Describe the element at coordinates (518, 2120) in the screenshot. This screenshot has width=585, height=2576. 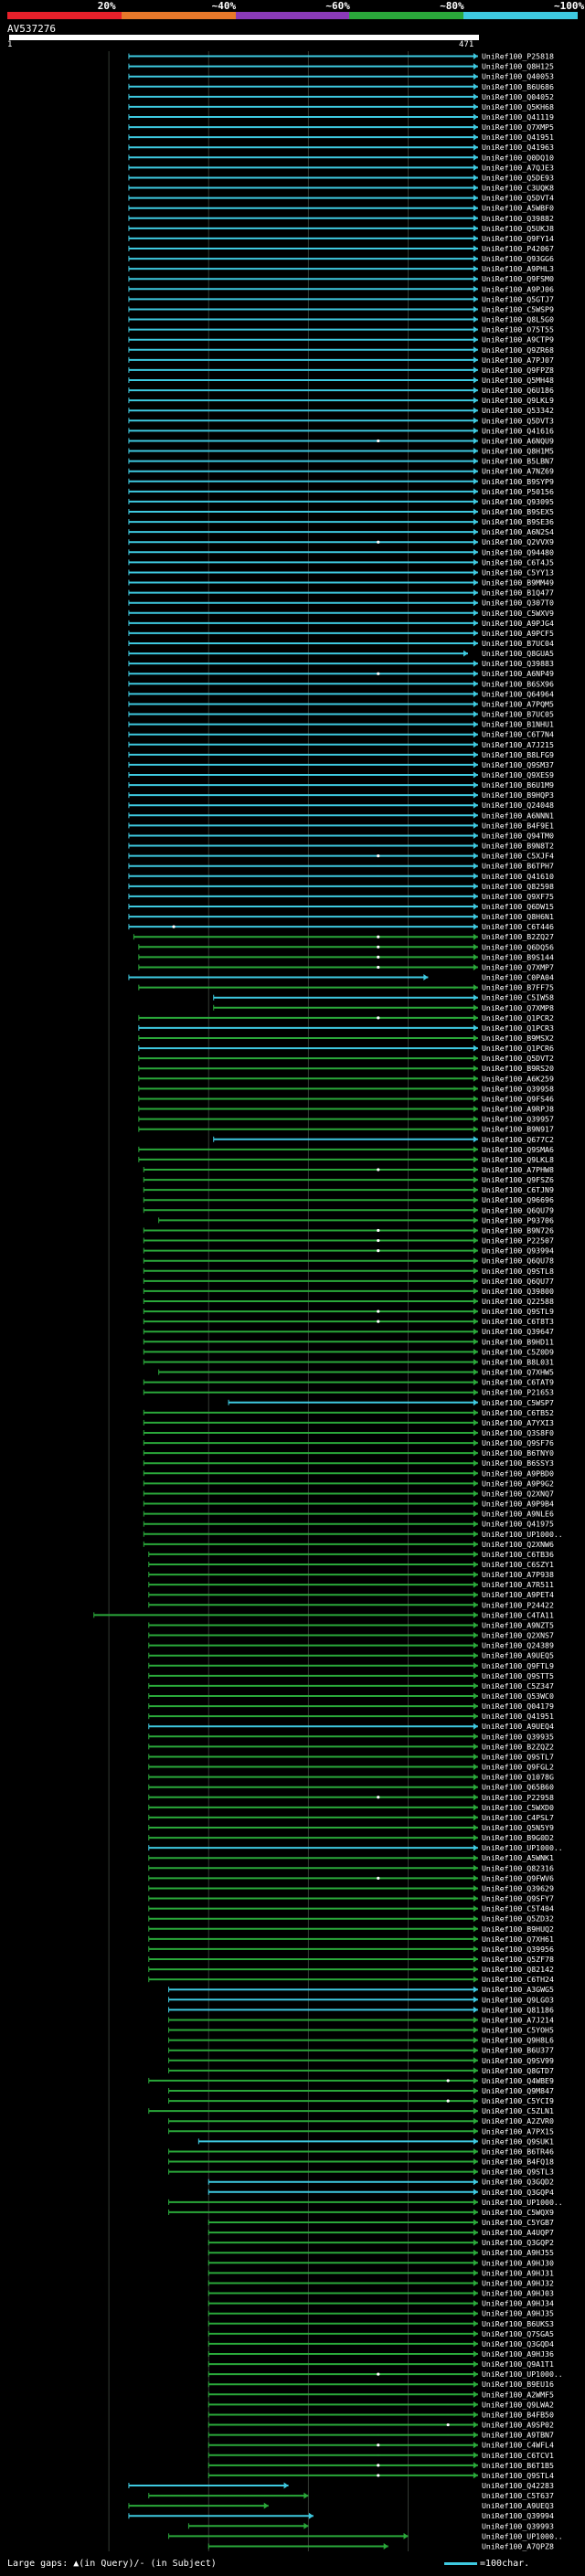
I see `hit-label: UniRef100_A2ZVR0` at that location.